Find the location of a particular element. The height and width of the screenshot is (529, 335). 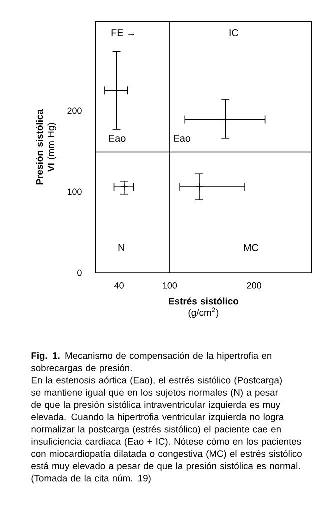

x-tick-label: 200 is located at coordinates (254, 285).